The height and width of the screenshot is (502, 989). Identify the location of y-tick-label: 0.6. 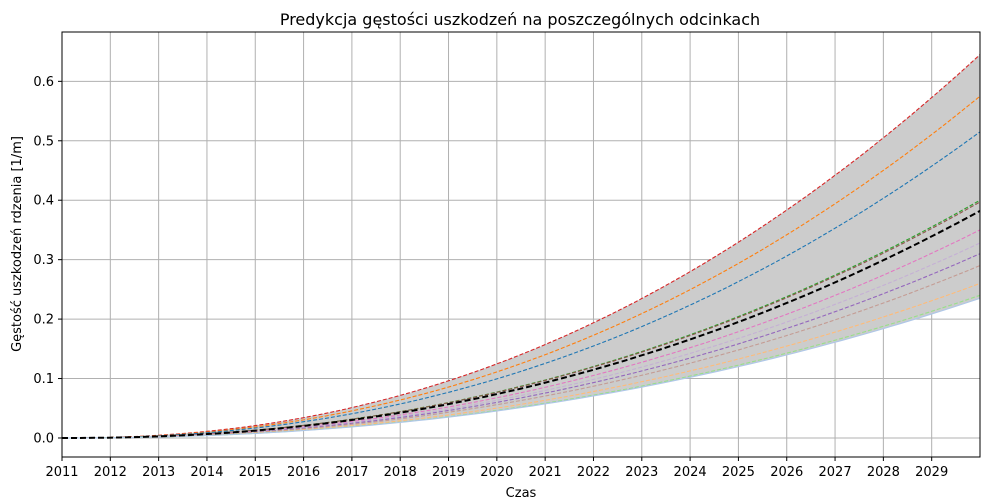
(43, 82).